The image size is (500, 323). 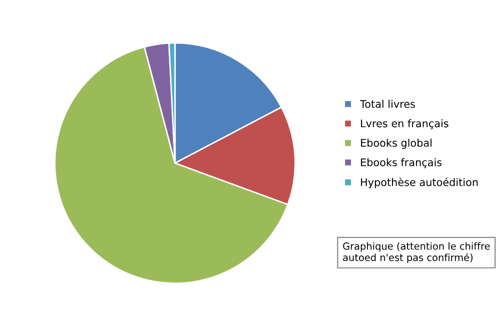 What do you see at coordinates (404, 124) in the screenshot?
I see `legend-label: Lvres en français` at bounding box center [404, 124].